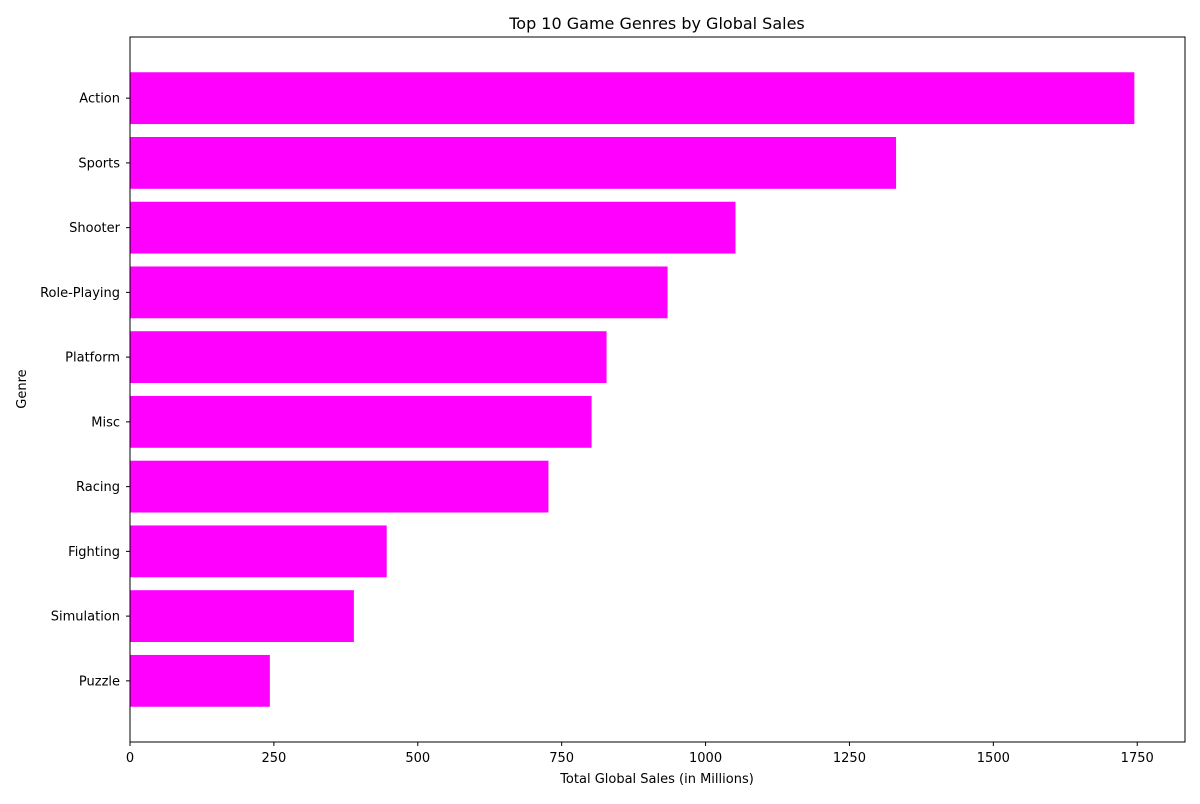  What do you see at coordinates (200, 680) in the screenshot?
I see `bar-puzzle` at bounding box center [200, 680].